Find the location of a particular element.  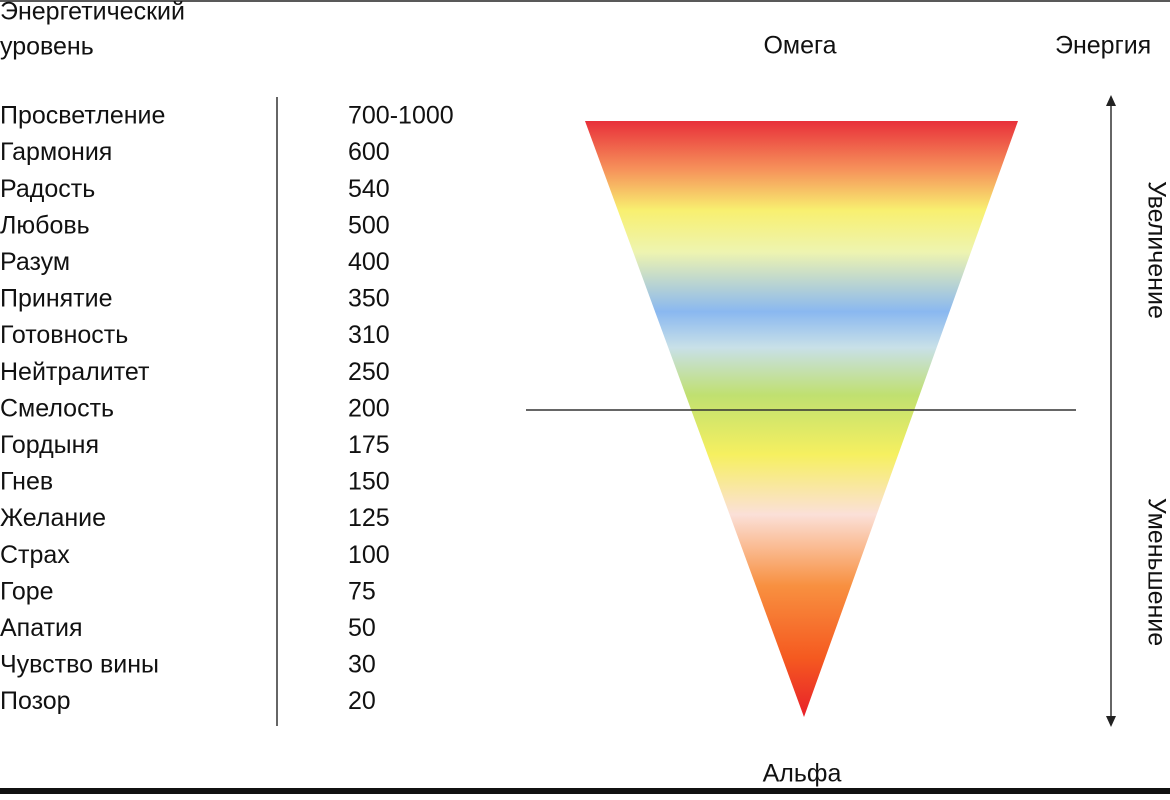

row-name: Радость is located at coordinates (47, 189).